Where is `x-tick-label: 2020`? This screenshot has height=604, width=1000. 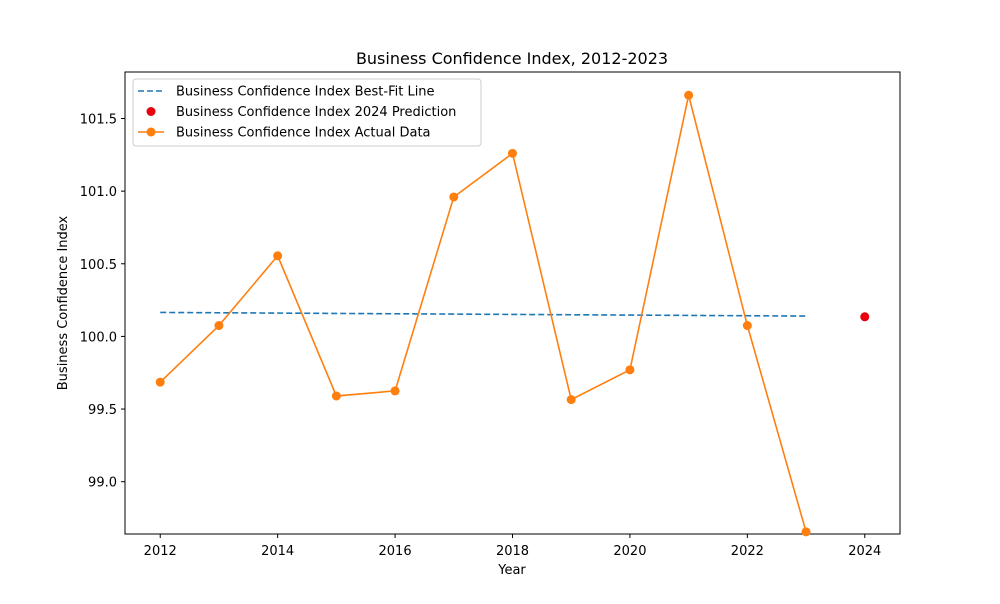 x-tick-label: 2020 is located at coordinates (629, 551).